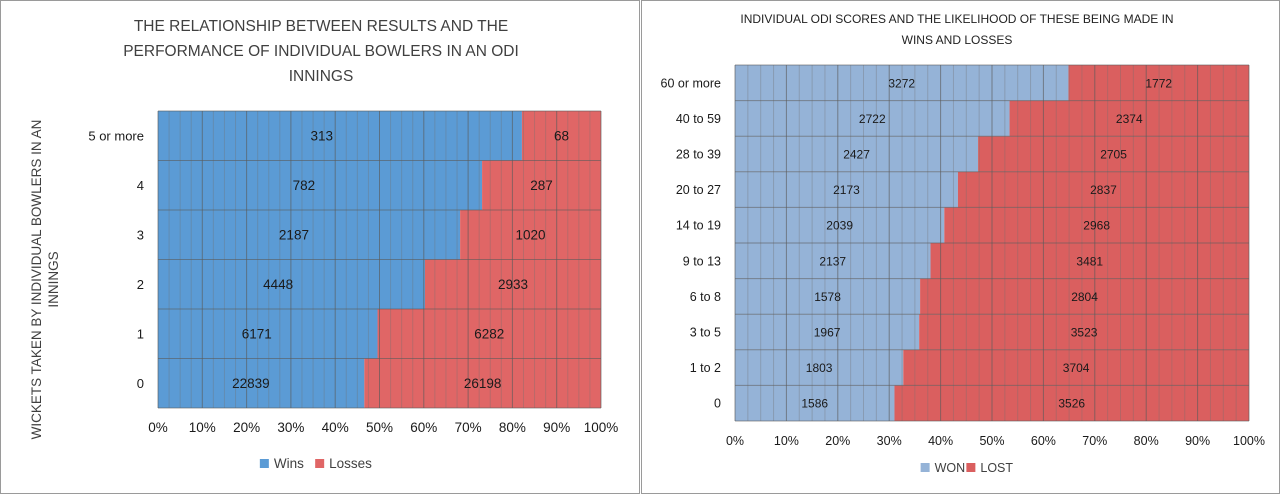 This screenshot has width=1280, height=494. What do you see at coordinates (53, 279) in the screenshot?
I see `y-axis-title-line: INNINGS` at bounding box center [53, 279].